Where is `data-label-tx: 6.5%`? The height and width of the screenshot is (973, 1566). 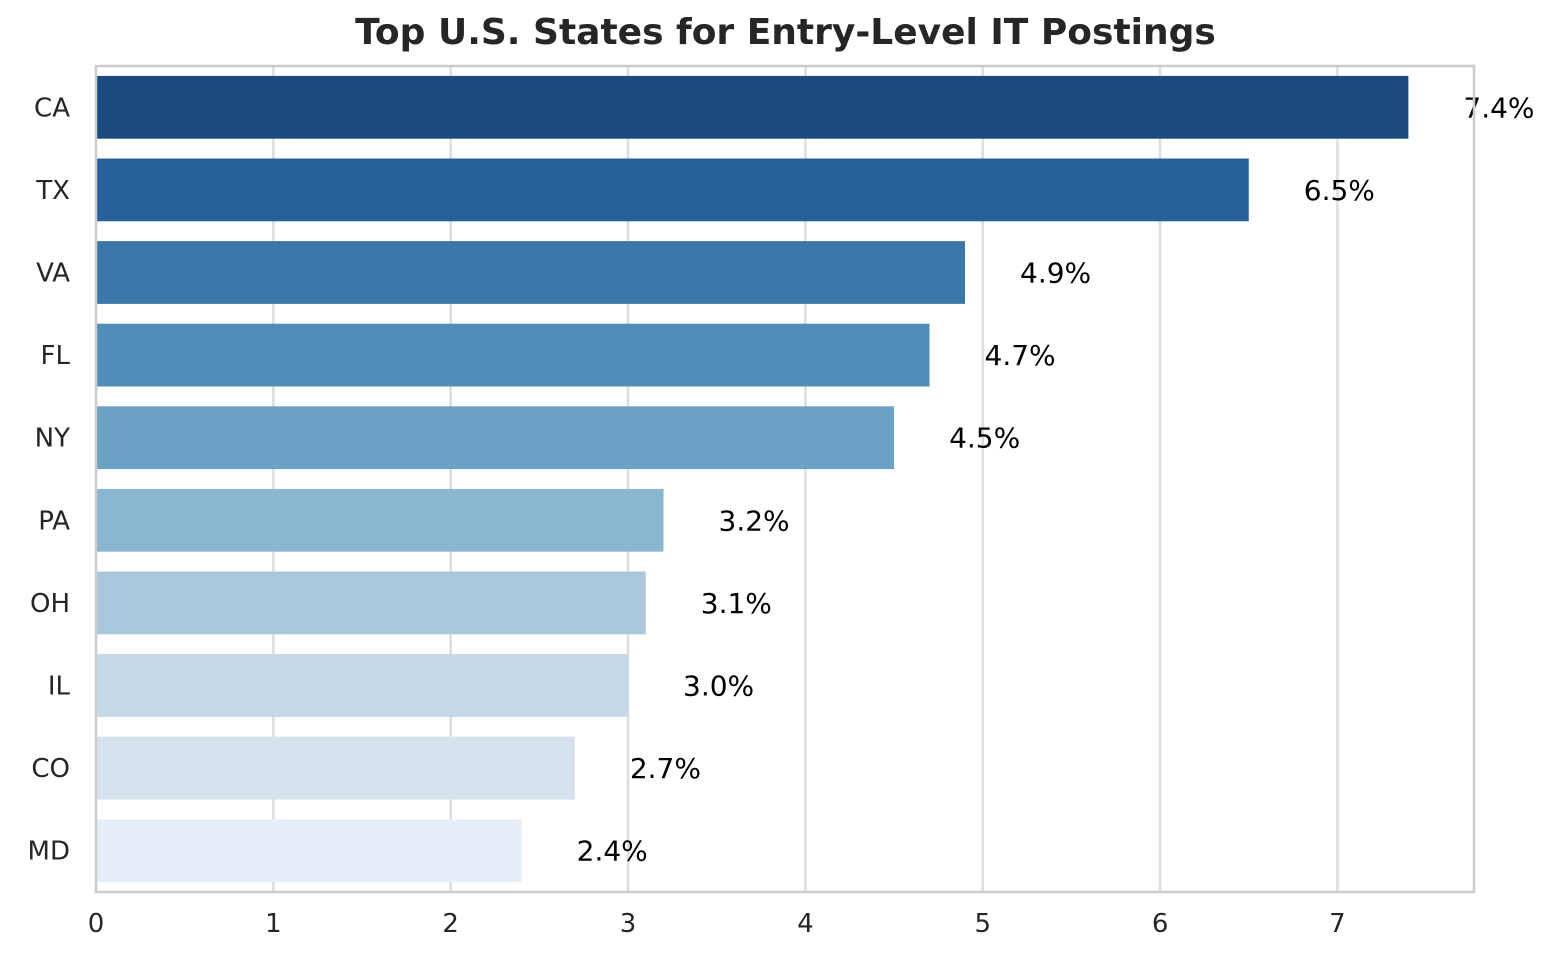 data-label-tx: 6.5% is located at coordinates (1339, 190).